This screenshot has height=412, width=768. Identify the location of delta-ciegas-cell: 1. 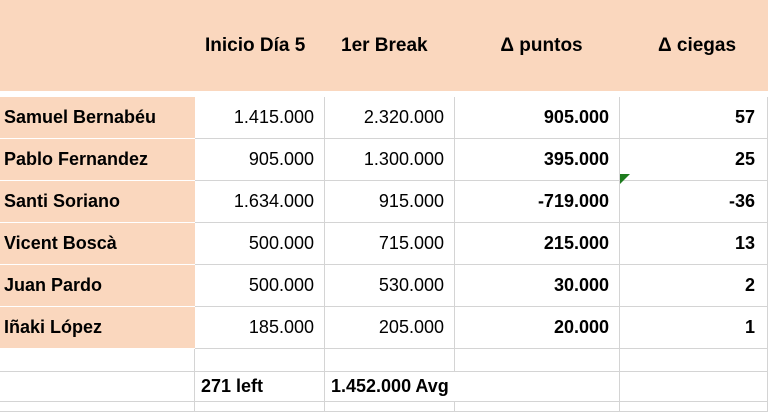
(694, 328).